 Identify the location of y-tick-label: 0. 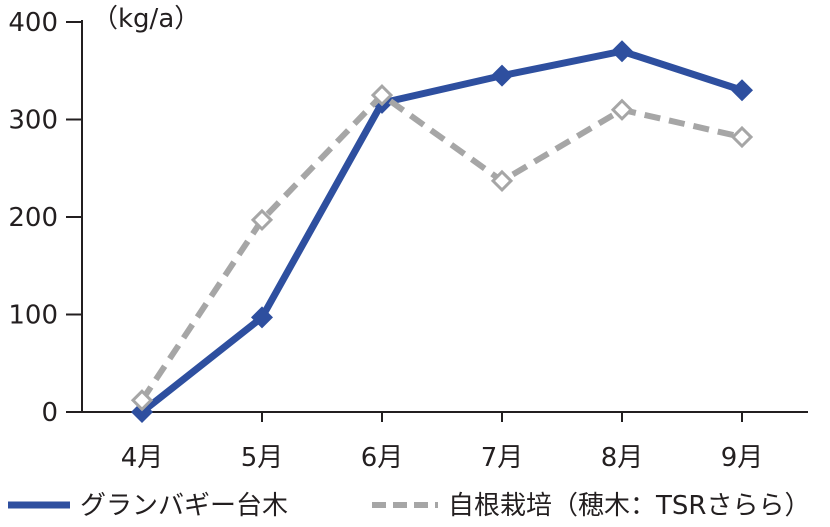
(49, 413).